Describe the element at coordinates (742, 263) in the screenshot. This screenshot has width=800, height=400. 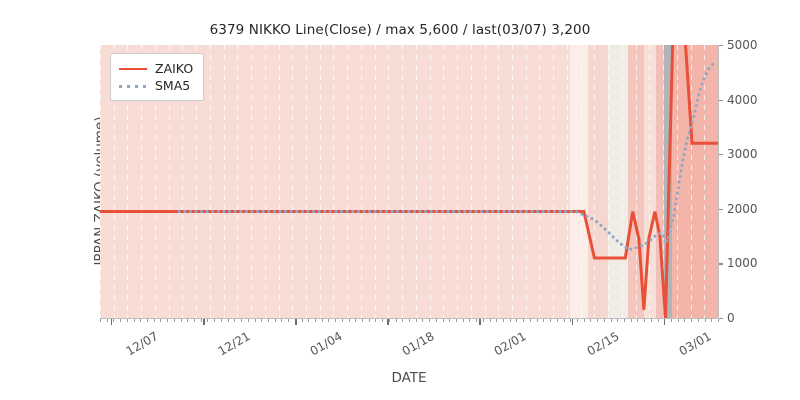
I see `y-tick-label: 1000` at that location.